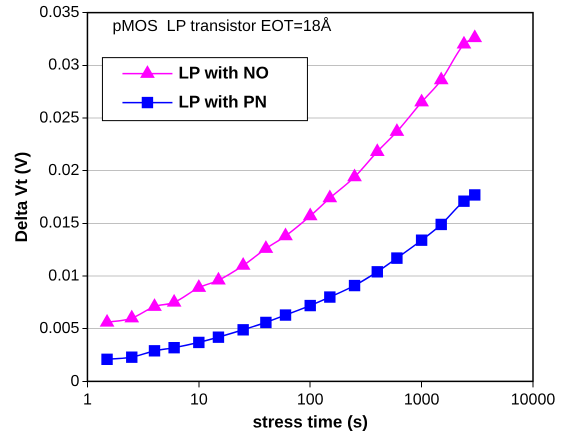 This screenshot has width=563, height=441. I want to click on x-tick-label: 1000, so click(422, 399).